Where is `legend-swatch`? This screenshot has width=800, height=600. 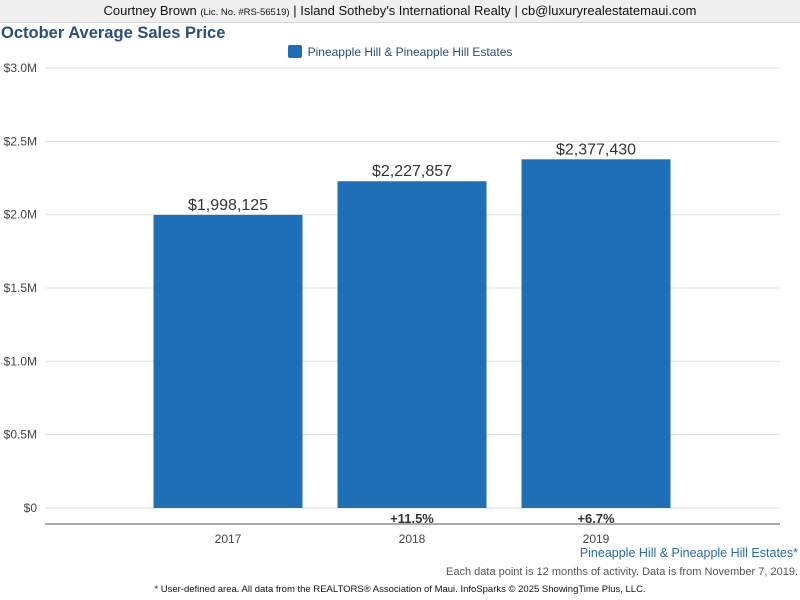
legend-swatch is located at coordinates (294, 51).